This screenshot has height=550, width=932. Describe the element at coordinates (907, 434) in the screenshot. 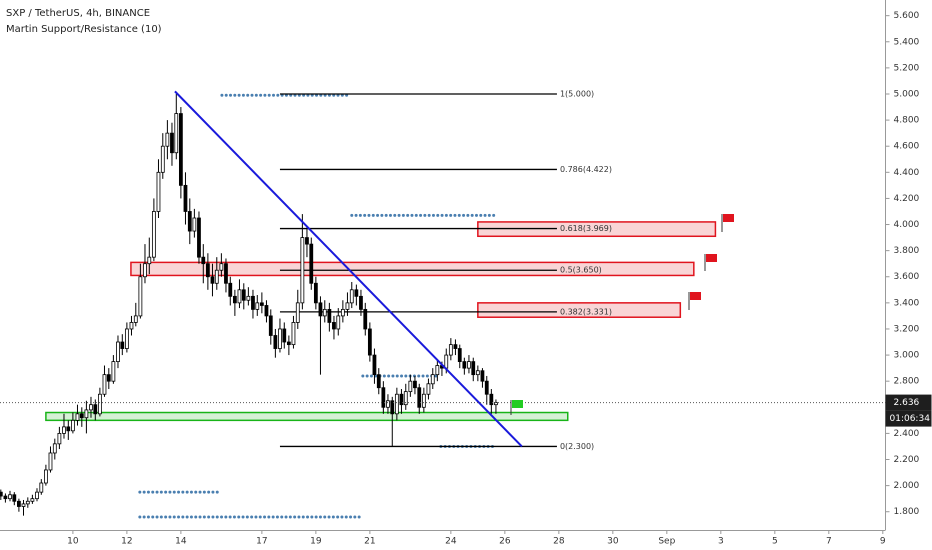

I see `y-tick-label: 2.400` at that location.